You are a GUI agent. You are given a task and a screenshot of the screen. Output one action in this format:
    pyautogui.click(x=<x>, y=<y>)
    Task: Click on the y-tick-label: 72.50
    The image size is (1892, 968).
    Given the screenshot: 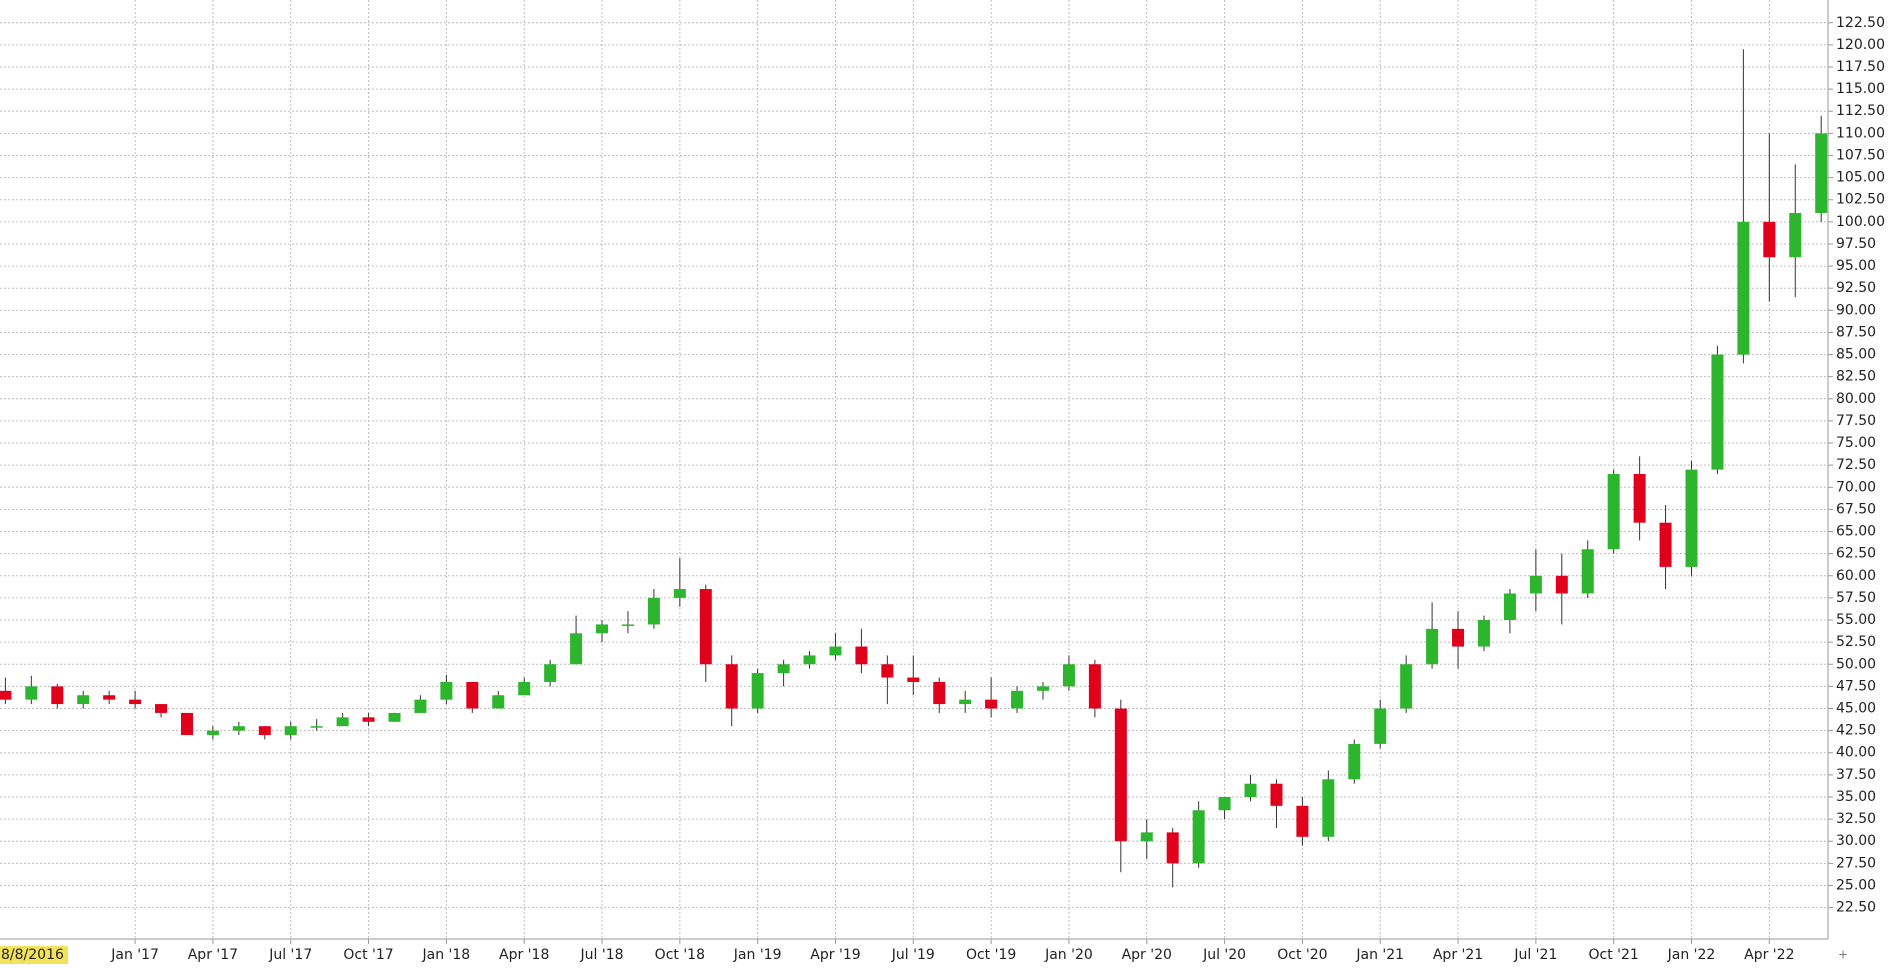 What is the action you would take?
    pyautogui.click(x=1856, y=465)
    